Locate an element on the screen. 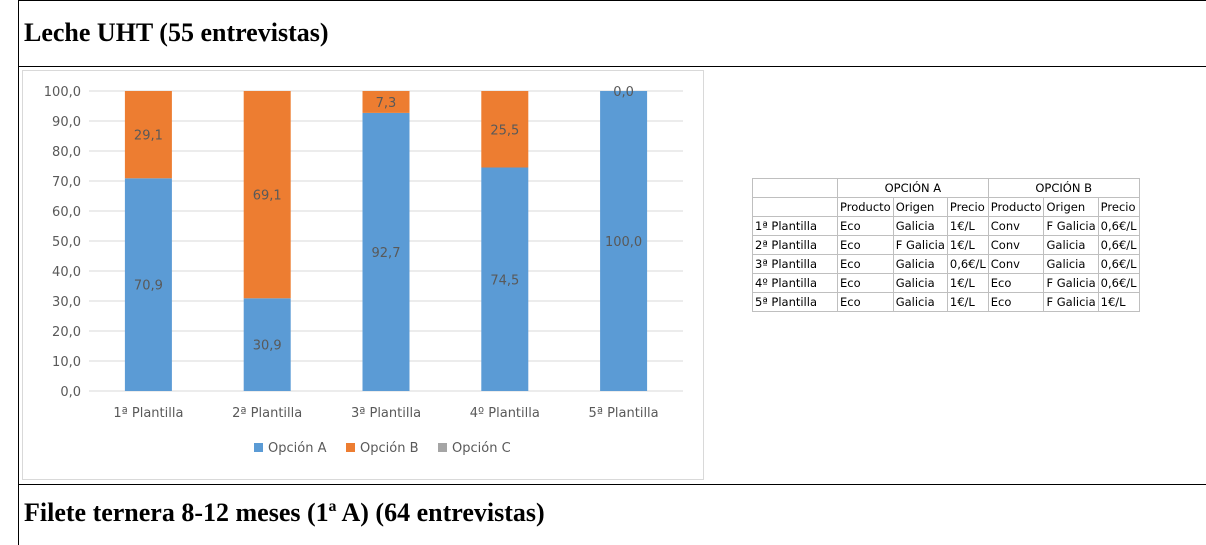 Image resolution: width=1206 pixels, height=545 pixels. table-cell: 4º Plantilla is located at coordinates (795, 283).